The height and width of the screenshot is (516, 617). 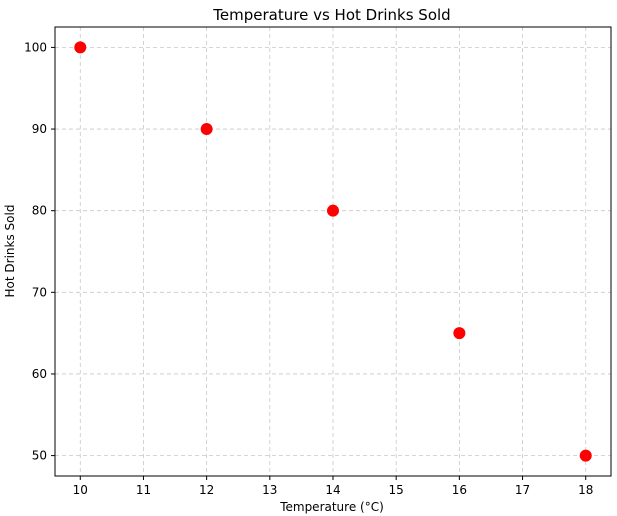 I want to click on y-axis: 50 60 70 80 90 100, so click(x=39, y=251).